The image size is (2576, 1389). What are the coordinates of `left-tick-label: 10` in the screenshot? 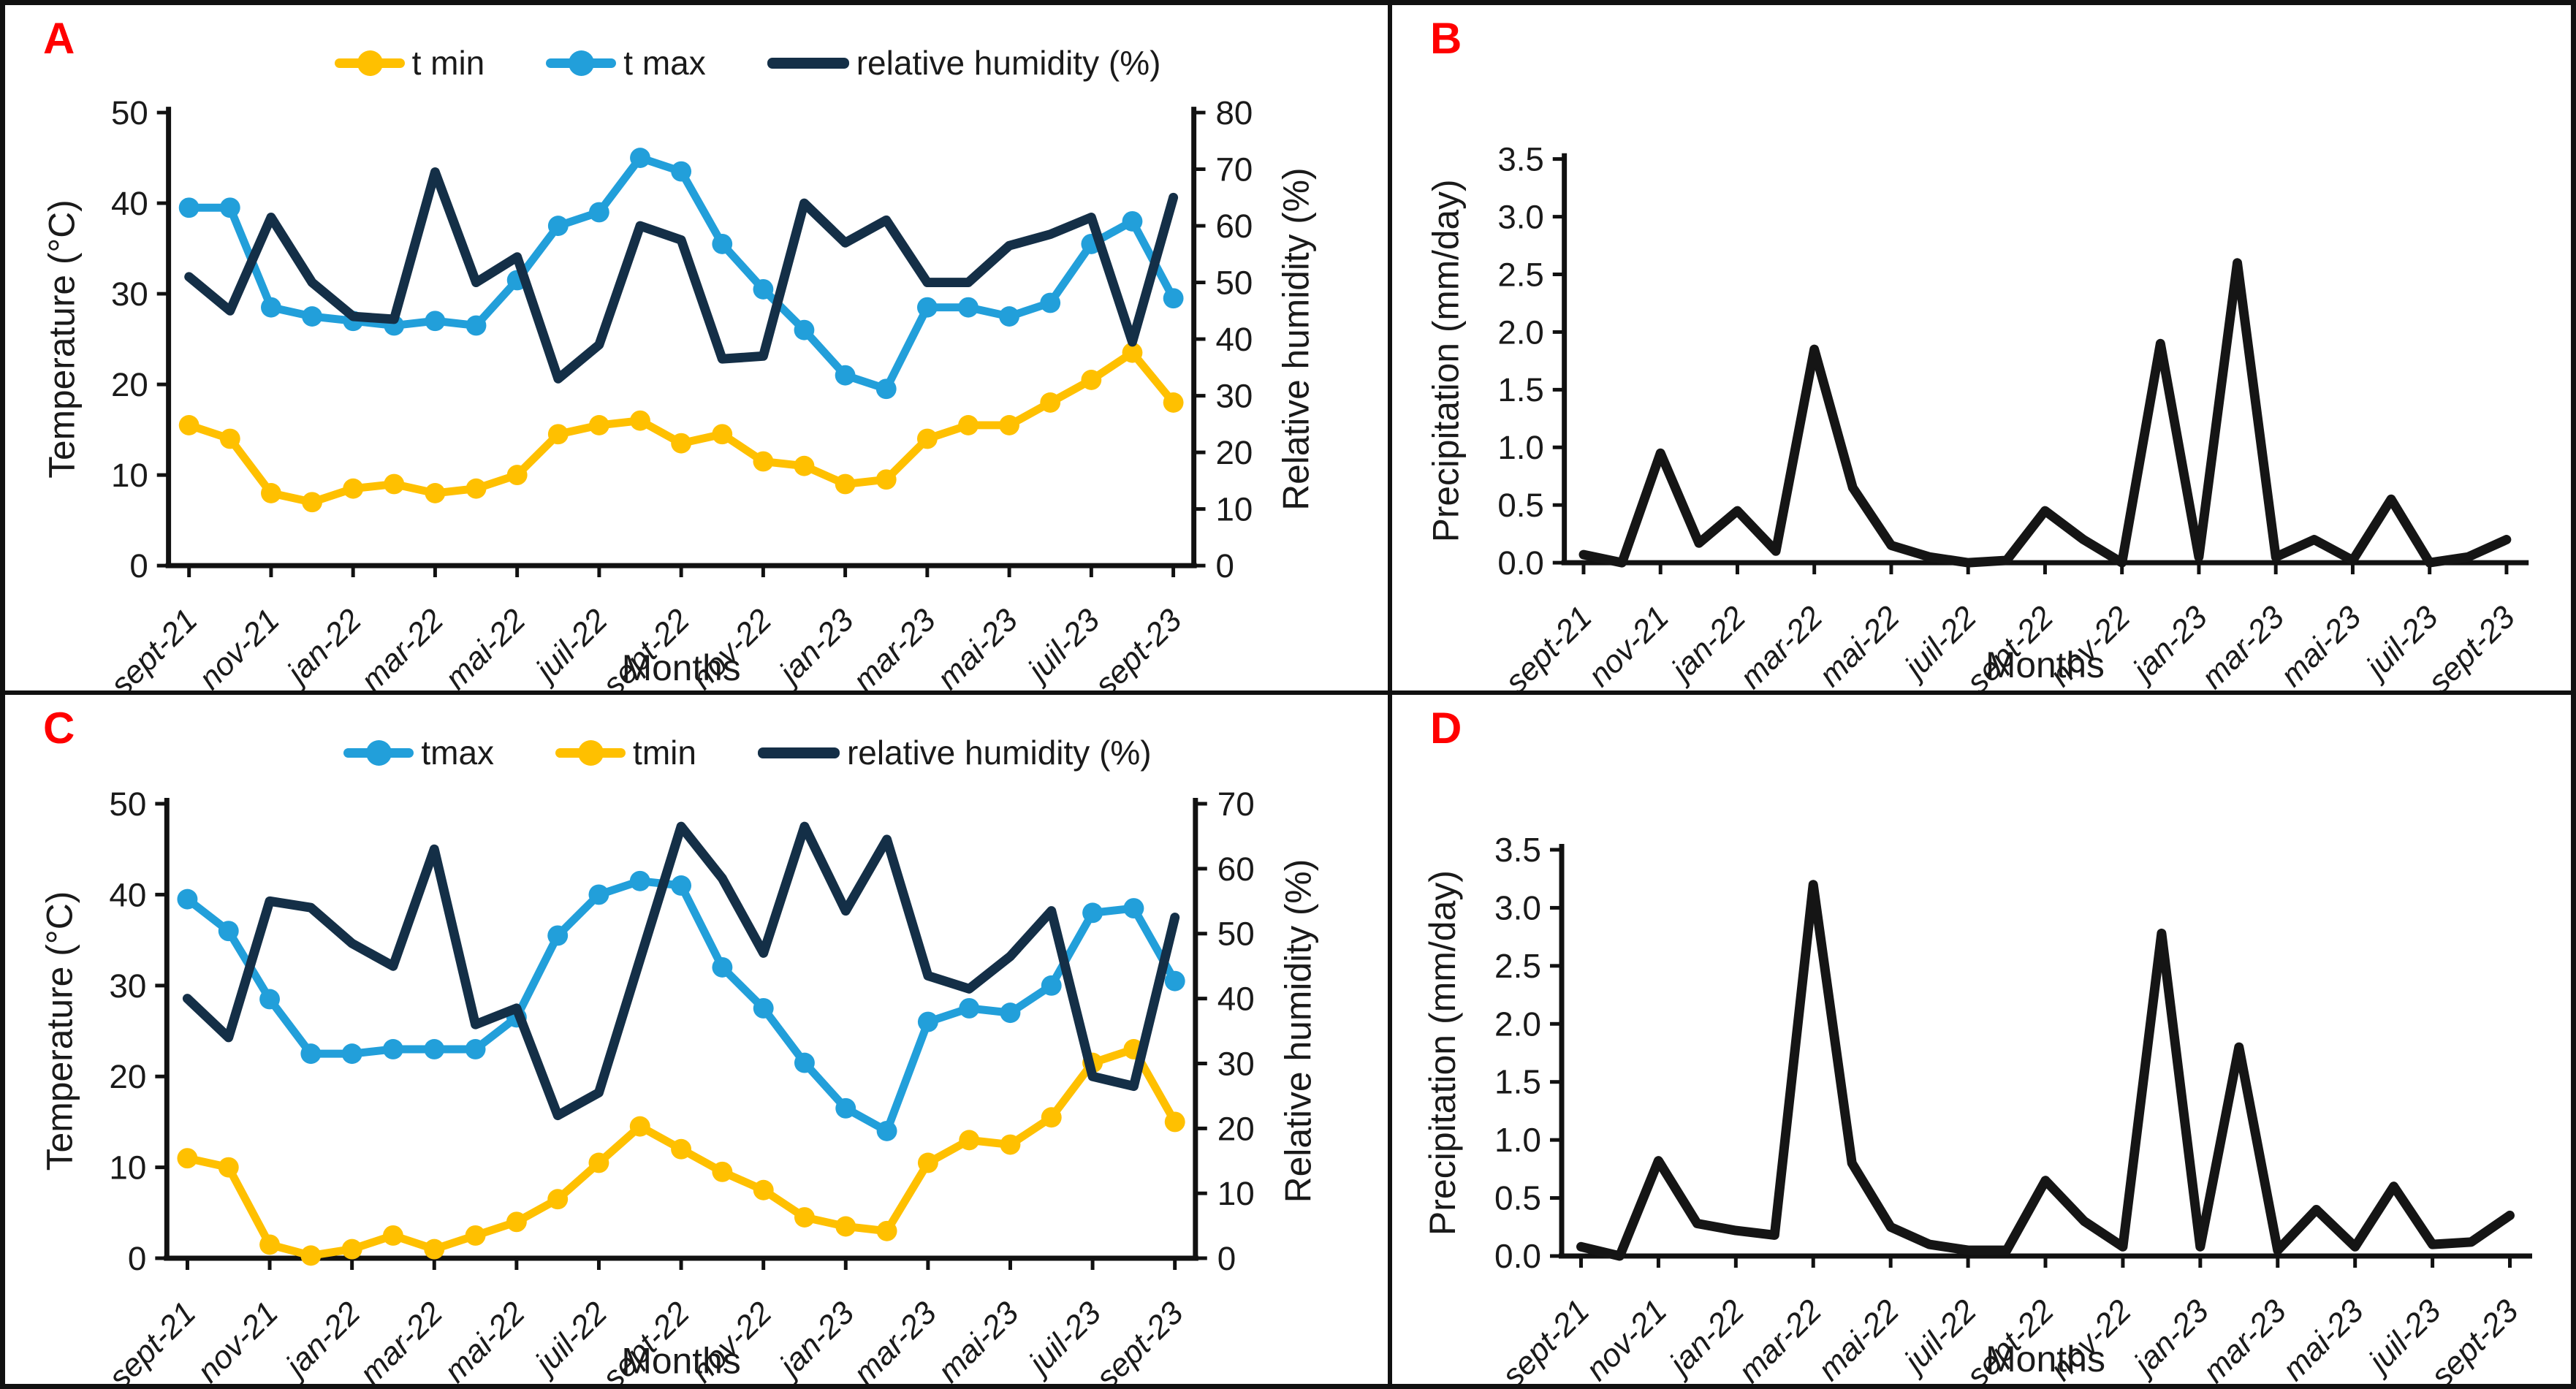 It's located at (128, 1168).